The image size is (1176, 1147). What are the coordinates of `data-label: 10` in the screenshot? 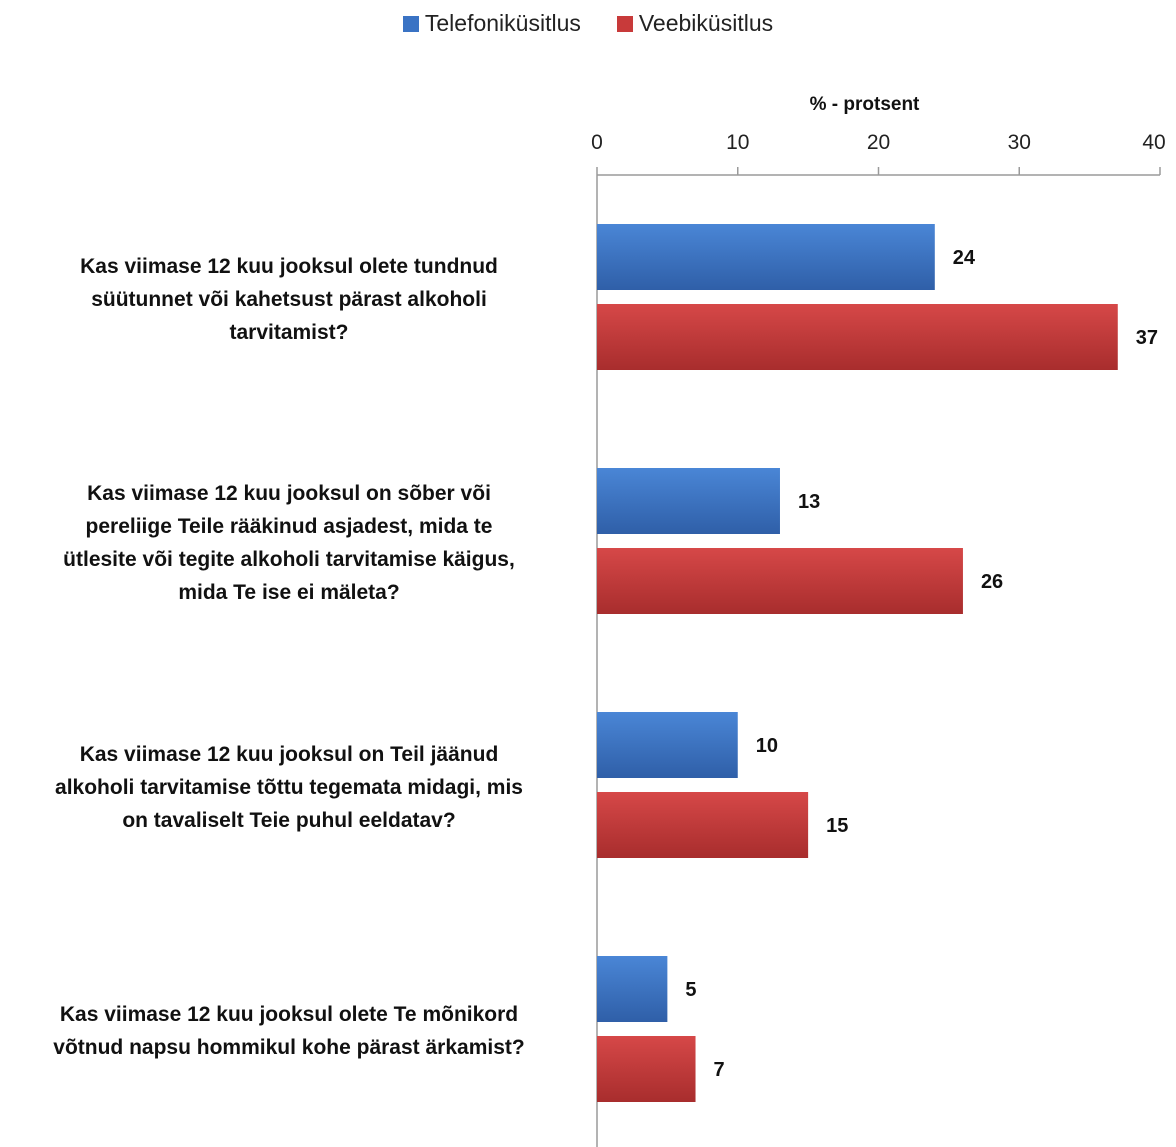 It's located at (767, 746).